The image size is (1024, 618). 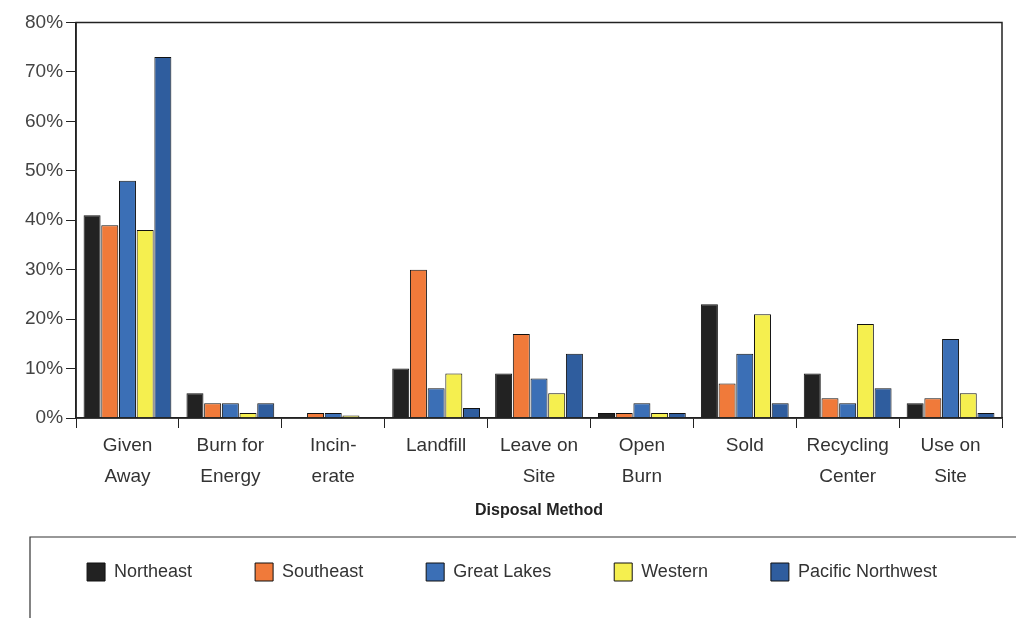 What do you see at coordinates (436, 445) in the screenshot?
I see `x-tick-label: Landfill` at bounding box center [436, 445].